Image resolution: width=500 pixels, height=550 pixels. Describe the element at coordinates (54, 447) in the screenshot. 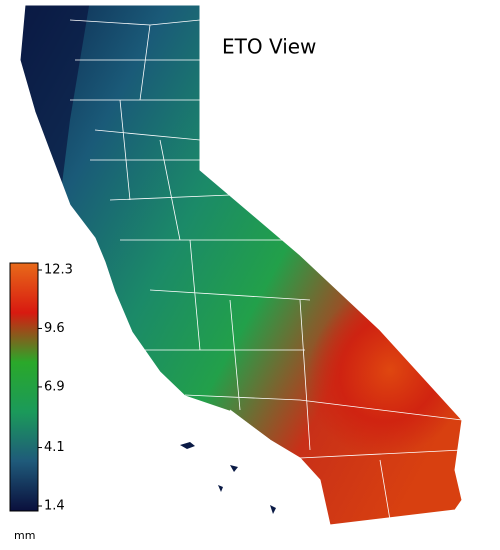

I see `tick-label: 4.1` at that location.